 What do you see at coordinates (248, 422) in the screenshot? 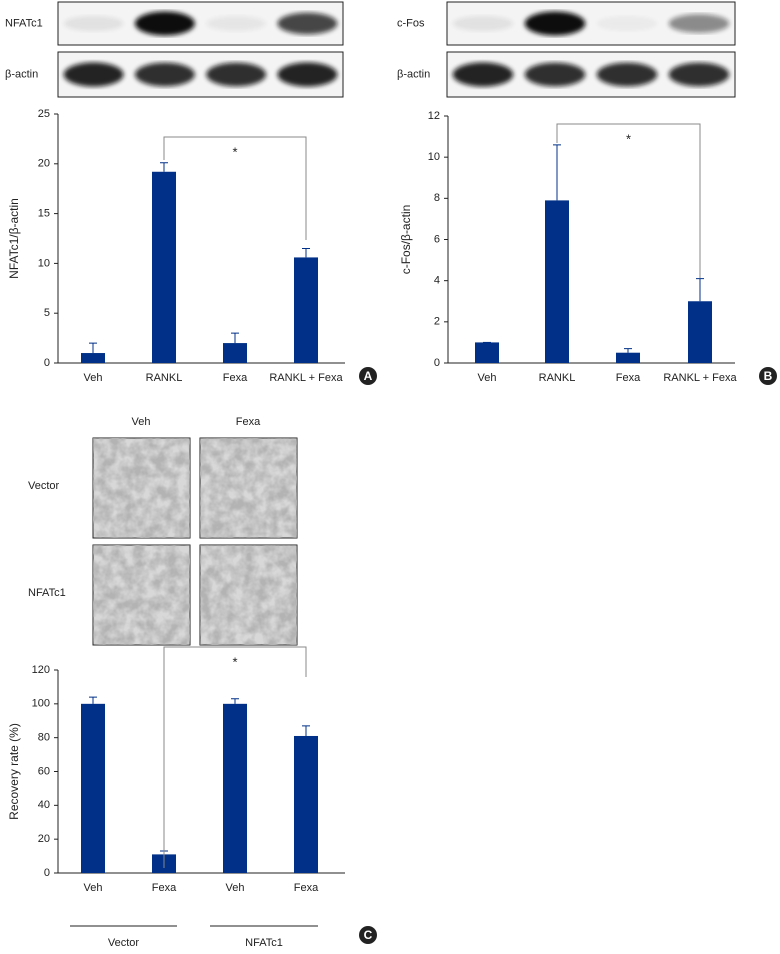
I see `image-column-label: Fexa` at bounding box center [248, 422].